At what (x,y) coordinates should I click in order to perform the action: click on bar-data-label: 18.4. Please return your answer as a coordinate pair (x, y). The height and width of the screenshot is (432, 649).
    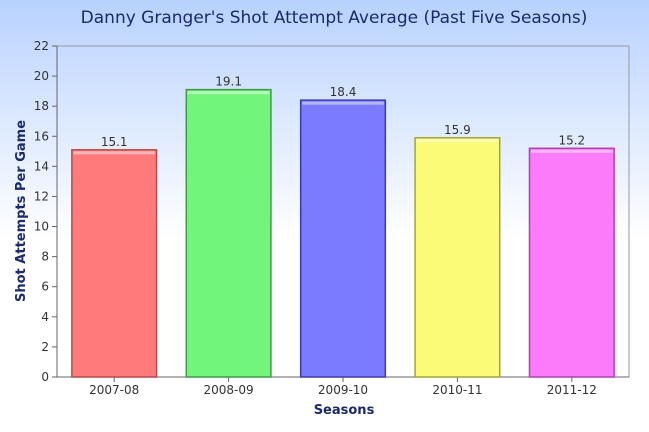
    Looking at the image, I should click on (343, 92).